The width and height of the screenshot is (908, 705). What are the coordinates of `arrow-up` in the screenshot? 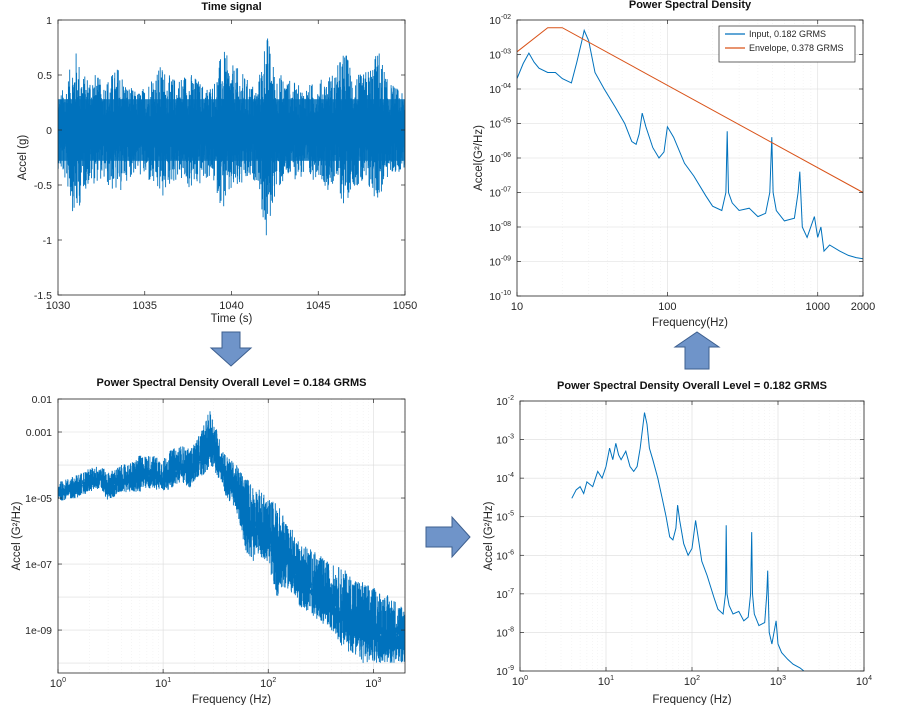 It's located at (697, 350).